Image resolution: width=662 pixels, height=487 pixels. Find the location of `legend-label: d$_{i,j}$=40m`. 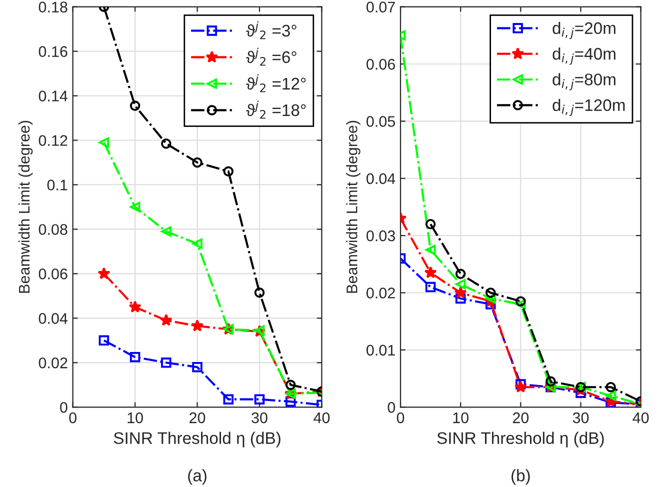

legend-label: d$_{i,j}$=40m is located at coordinates (584, 56).